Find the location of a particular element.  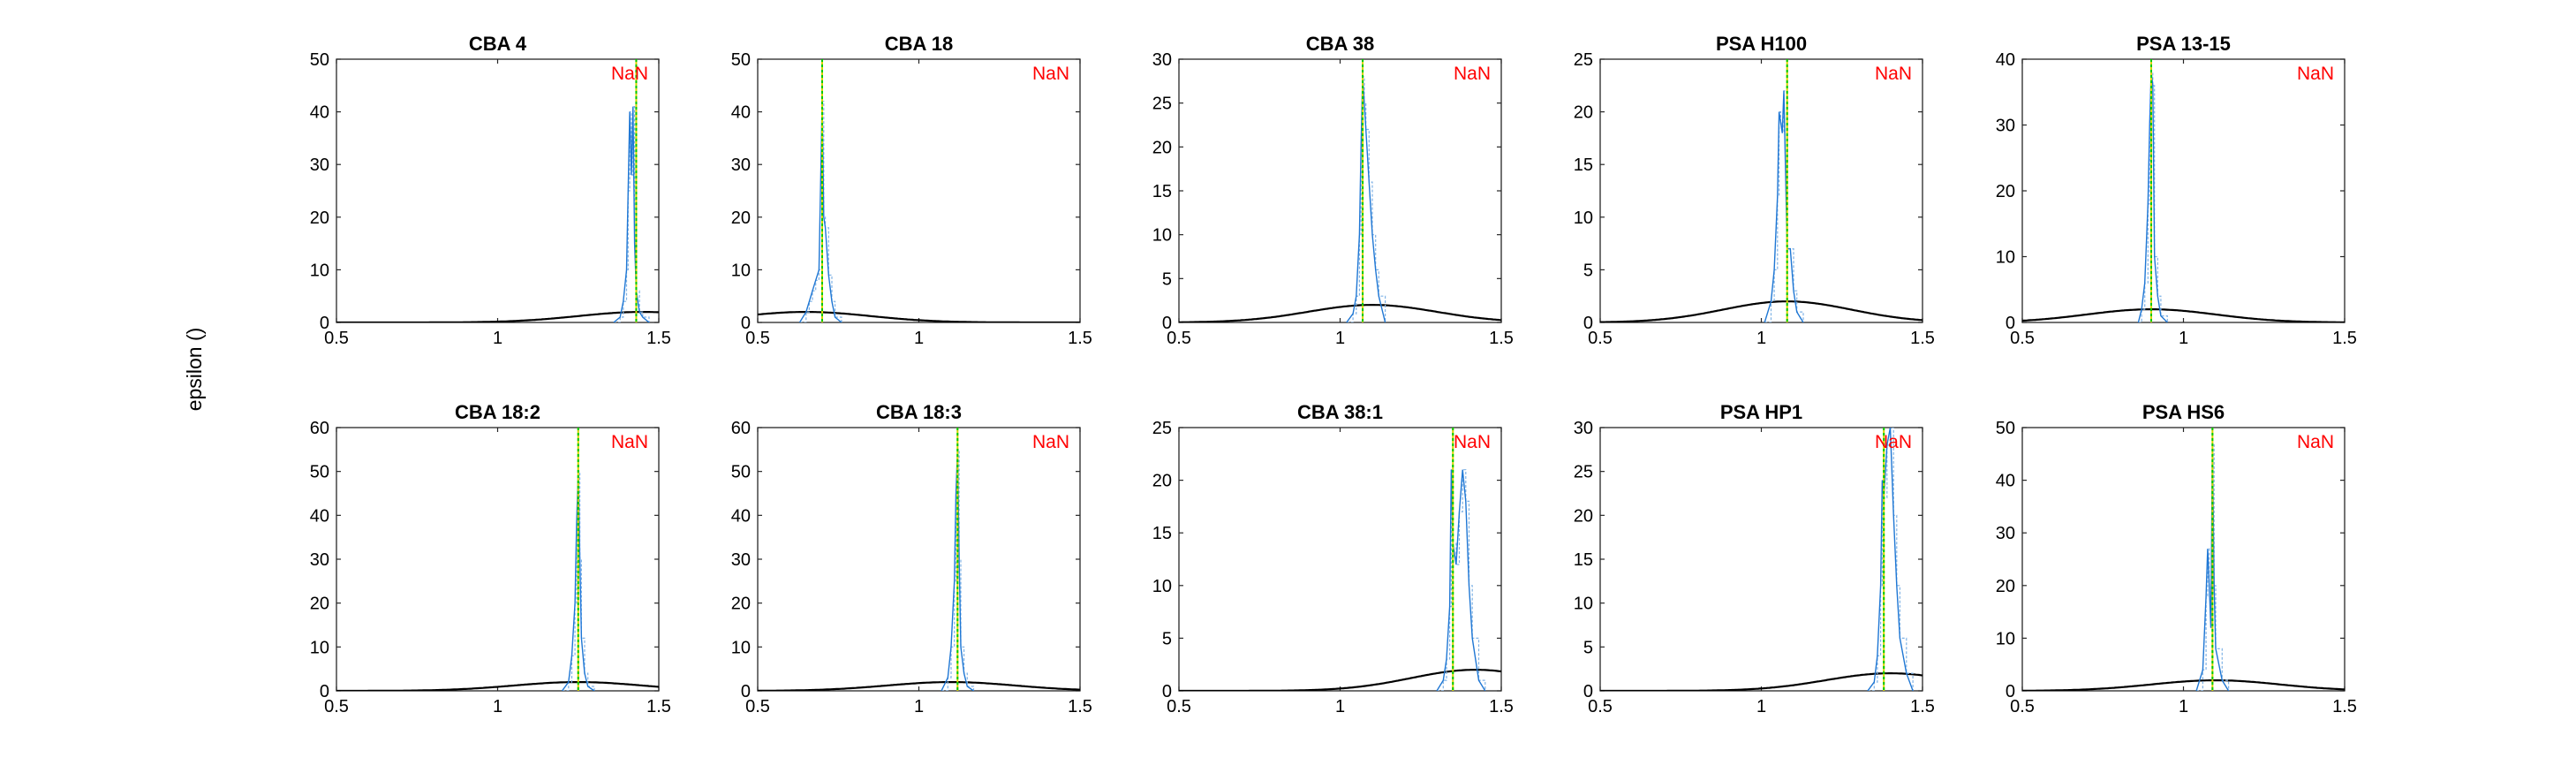

y-axis-label: epsilon () is located at coordinates (194, 370).